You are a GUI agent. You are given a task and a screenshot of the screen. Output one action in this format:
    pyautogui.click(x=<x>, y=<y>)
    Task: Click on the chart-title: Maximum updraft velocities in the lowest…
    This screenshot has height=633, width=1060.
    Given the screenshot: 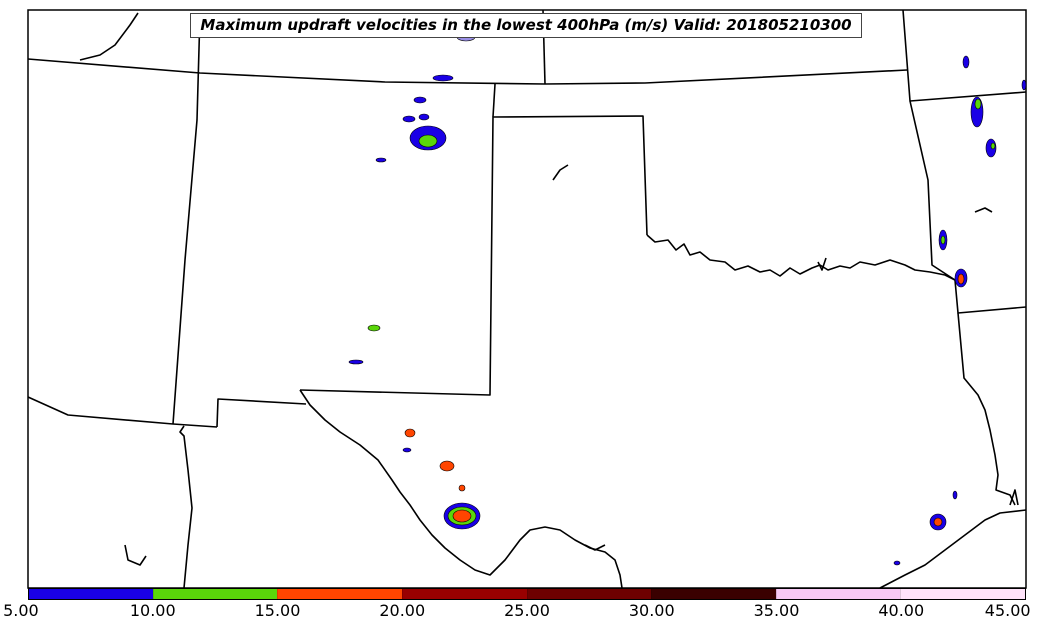 What is the action you would take?
    pyautogui.click(x=526, y=25)
    